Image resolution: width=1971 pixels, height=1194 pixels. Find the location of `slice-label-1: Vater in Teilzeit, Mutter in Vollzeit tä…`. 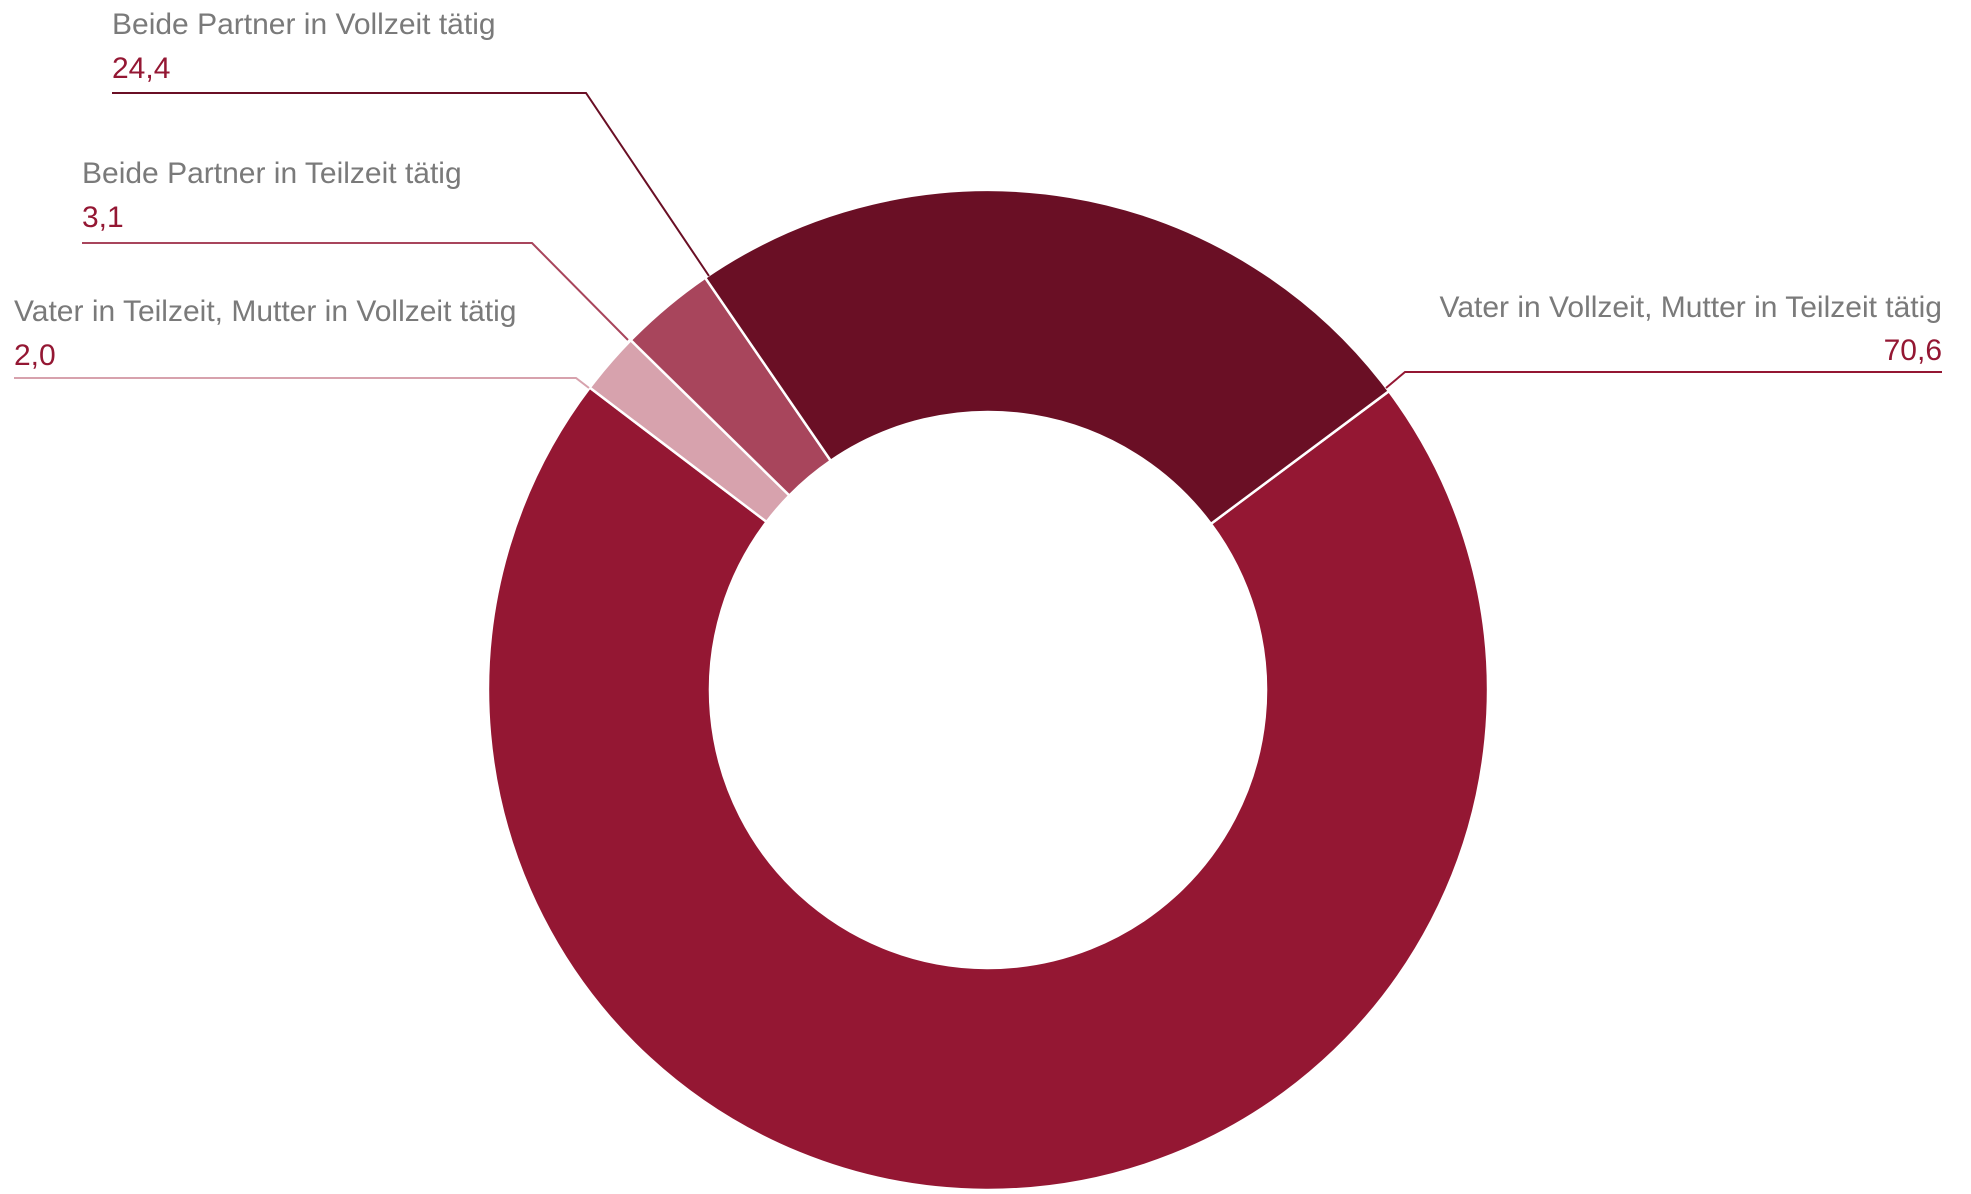

slice-label-1: Vater in Teilzeit, Mutter in Vollzeit tä… is located at coordinates (265, 311).